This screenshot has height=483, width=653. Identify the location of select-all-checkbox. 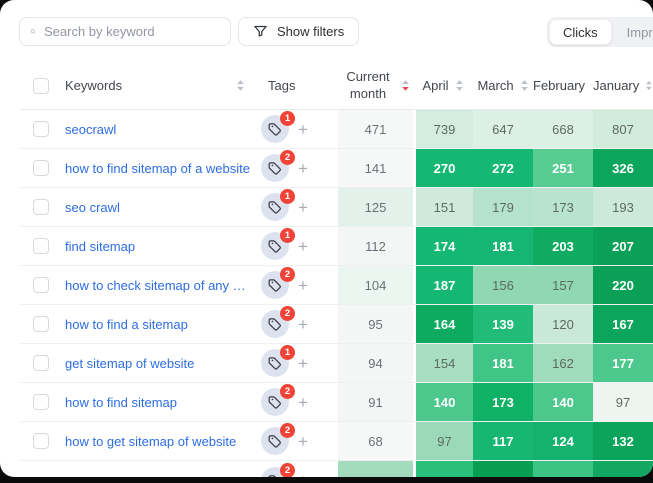
(41, 85).